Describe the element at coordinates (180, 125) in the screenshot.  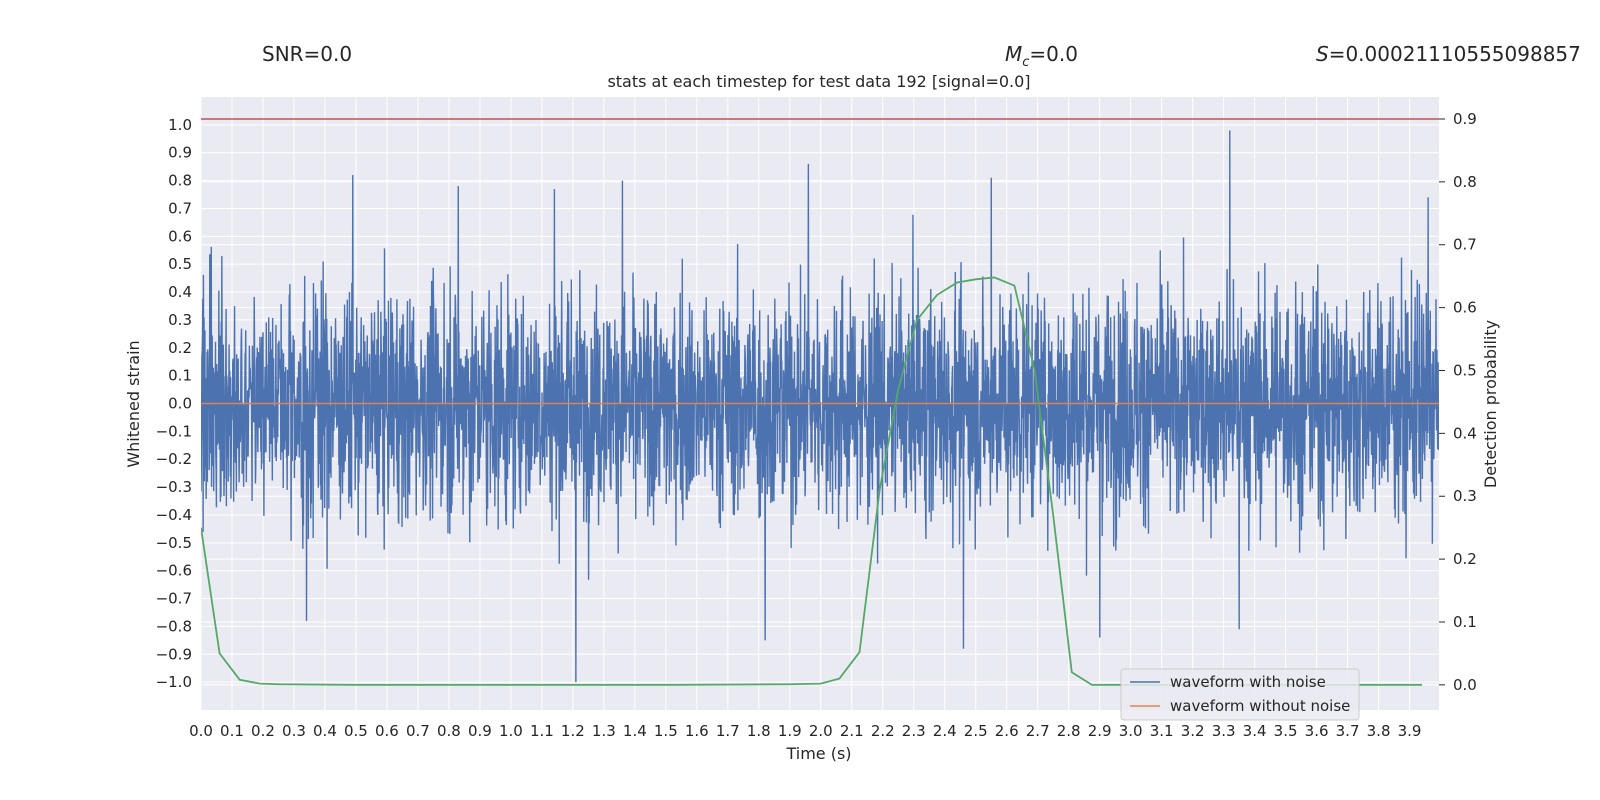
I see `y-tick-label: 1.0` at that location.